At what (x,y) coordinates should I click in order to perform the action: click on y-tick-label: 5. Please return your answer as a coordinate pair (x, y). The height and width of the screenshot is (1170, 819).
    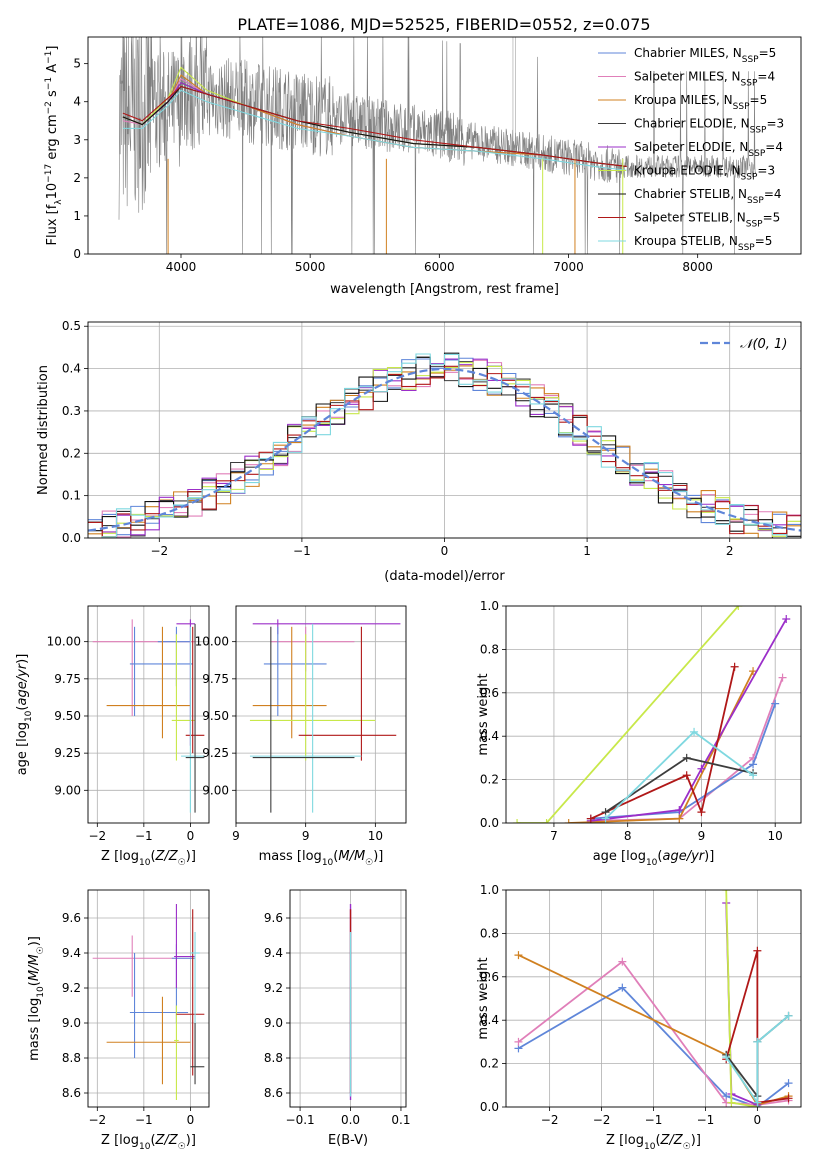
    Looking at the image, I should click on (77, 64).